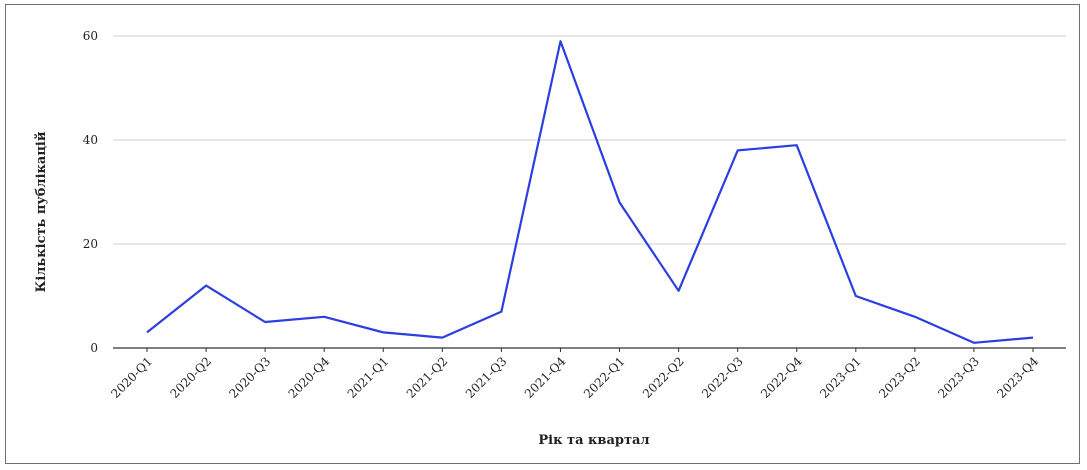 The width and height of the screenshot is (1087, 470). I want to click on x-tick-label: 2023-Q4, so click(1017, 377).